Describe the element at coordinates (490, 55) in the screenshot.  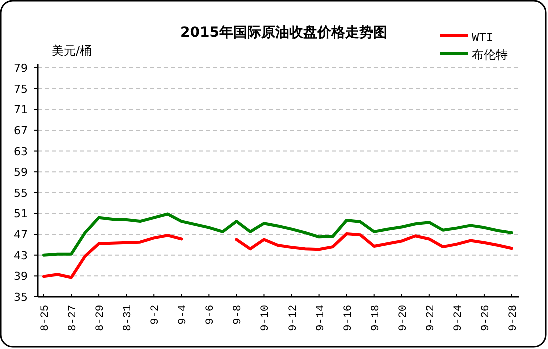
I see `legend-label: 布伦特` at that location.